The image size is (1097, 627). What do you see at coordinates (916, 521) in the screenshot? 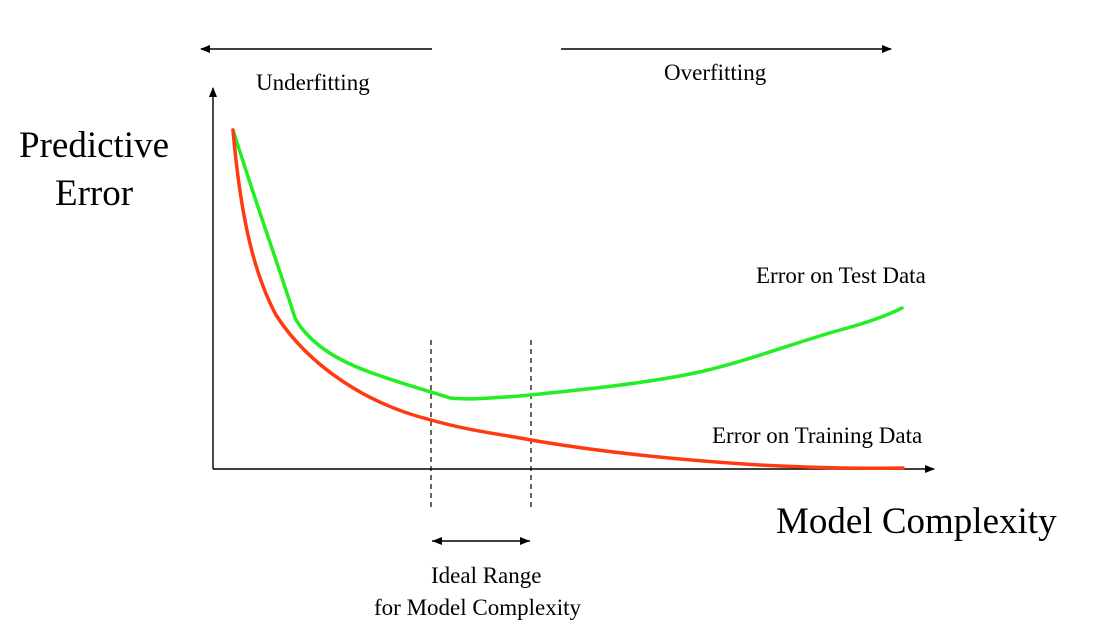
I see `x-axis-label: Model Complexity` at bounding box center [916, 521].